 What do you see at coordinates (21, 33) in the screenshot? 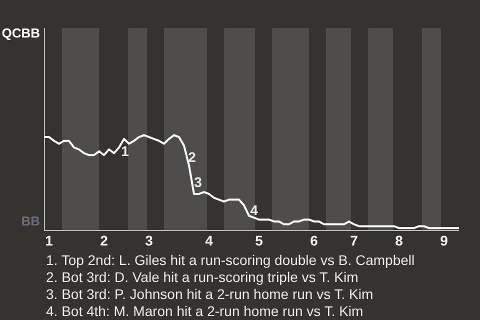
I see `text: QCBB` at bounding box center [21, 33].